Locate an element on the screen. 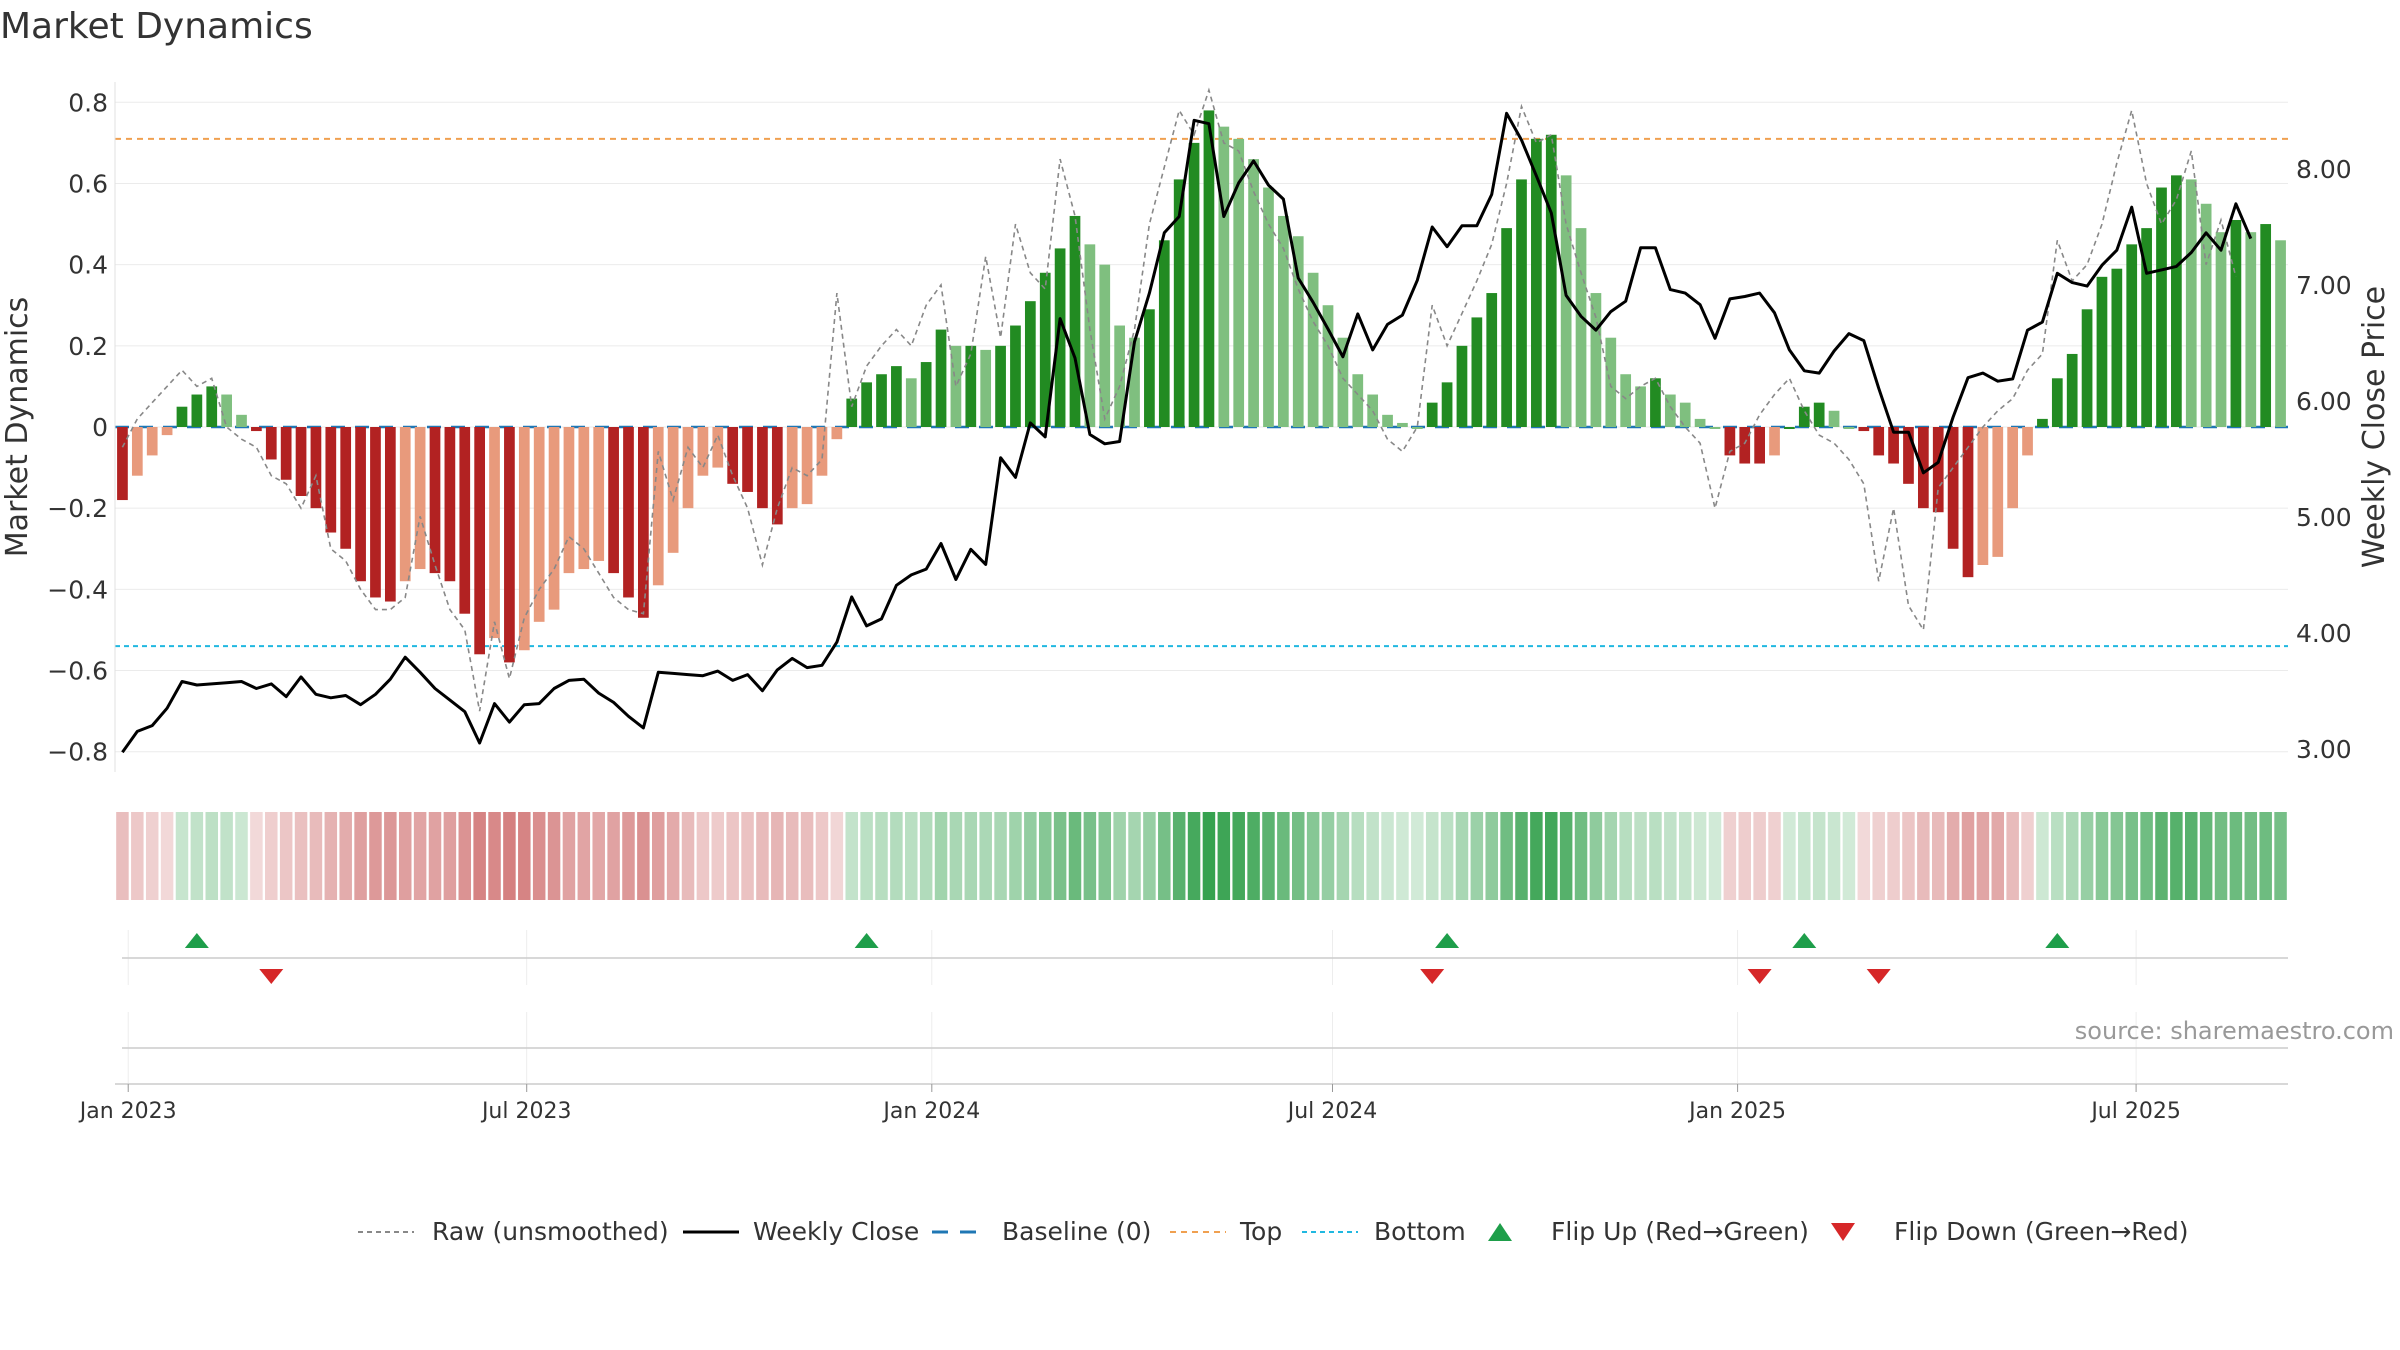 Image resolution: width=2400 pixels, height=1350 pixels. flip-down-marker is located at coordinates (271, 976).